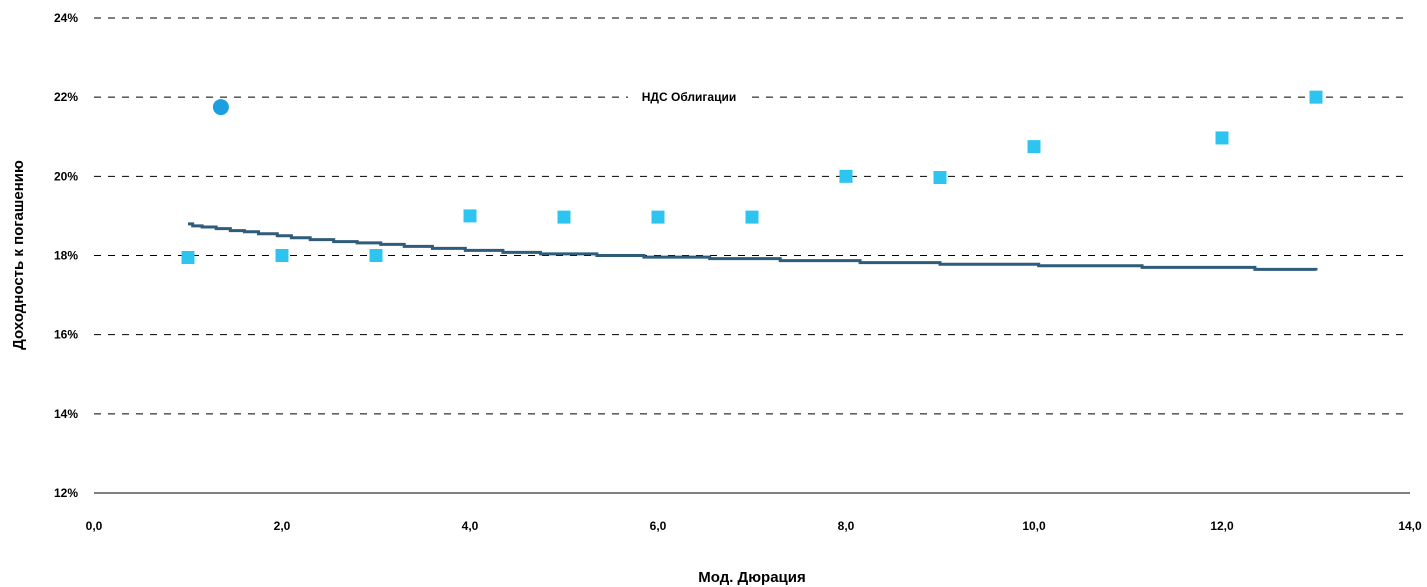 The image size is (1427, 587). Describe the element at coordinates (753, 246) in the screenshot. I see `trend-line` at that location.